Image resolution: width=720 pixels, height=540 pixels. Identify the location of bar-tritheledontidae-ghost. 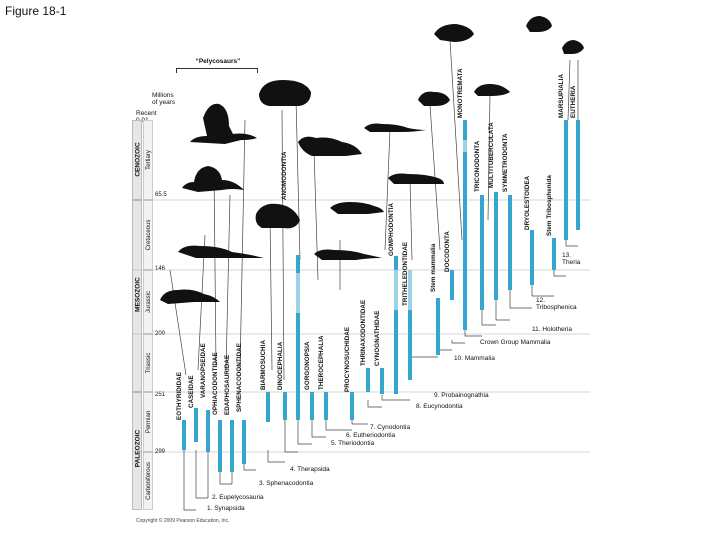
(410, 290).